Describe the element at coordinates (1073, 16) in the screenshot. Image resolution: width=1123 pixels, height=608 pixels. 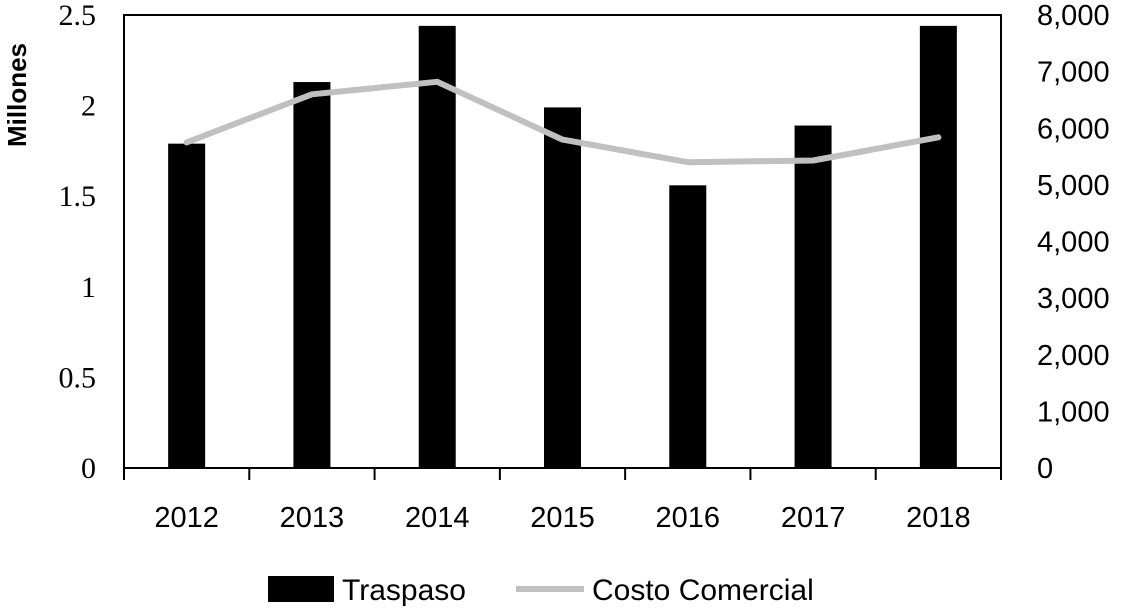
I see `y-right-tick-label: 8,000` at that location.